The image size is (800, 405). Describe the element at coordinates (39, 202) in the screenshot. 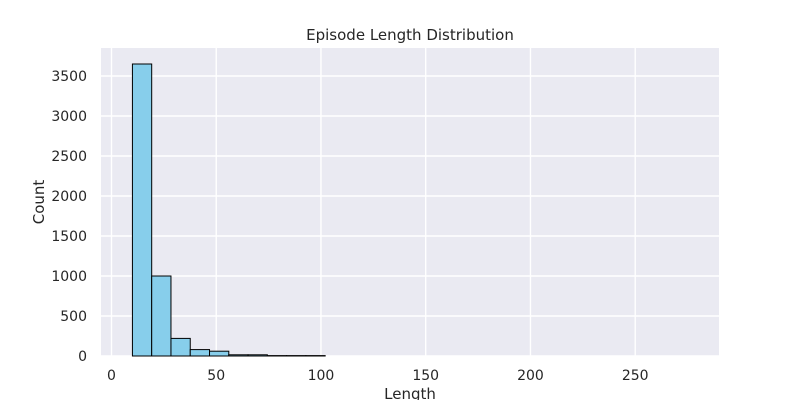

I see `y-axis-label: Count` at that location.